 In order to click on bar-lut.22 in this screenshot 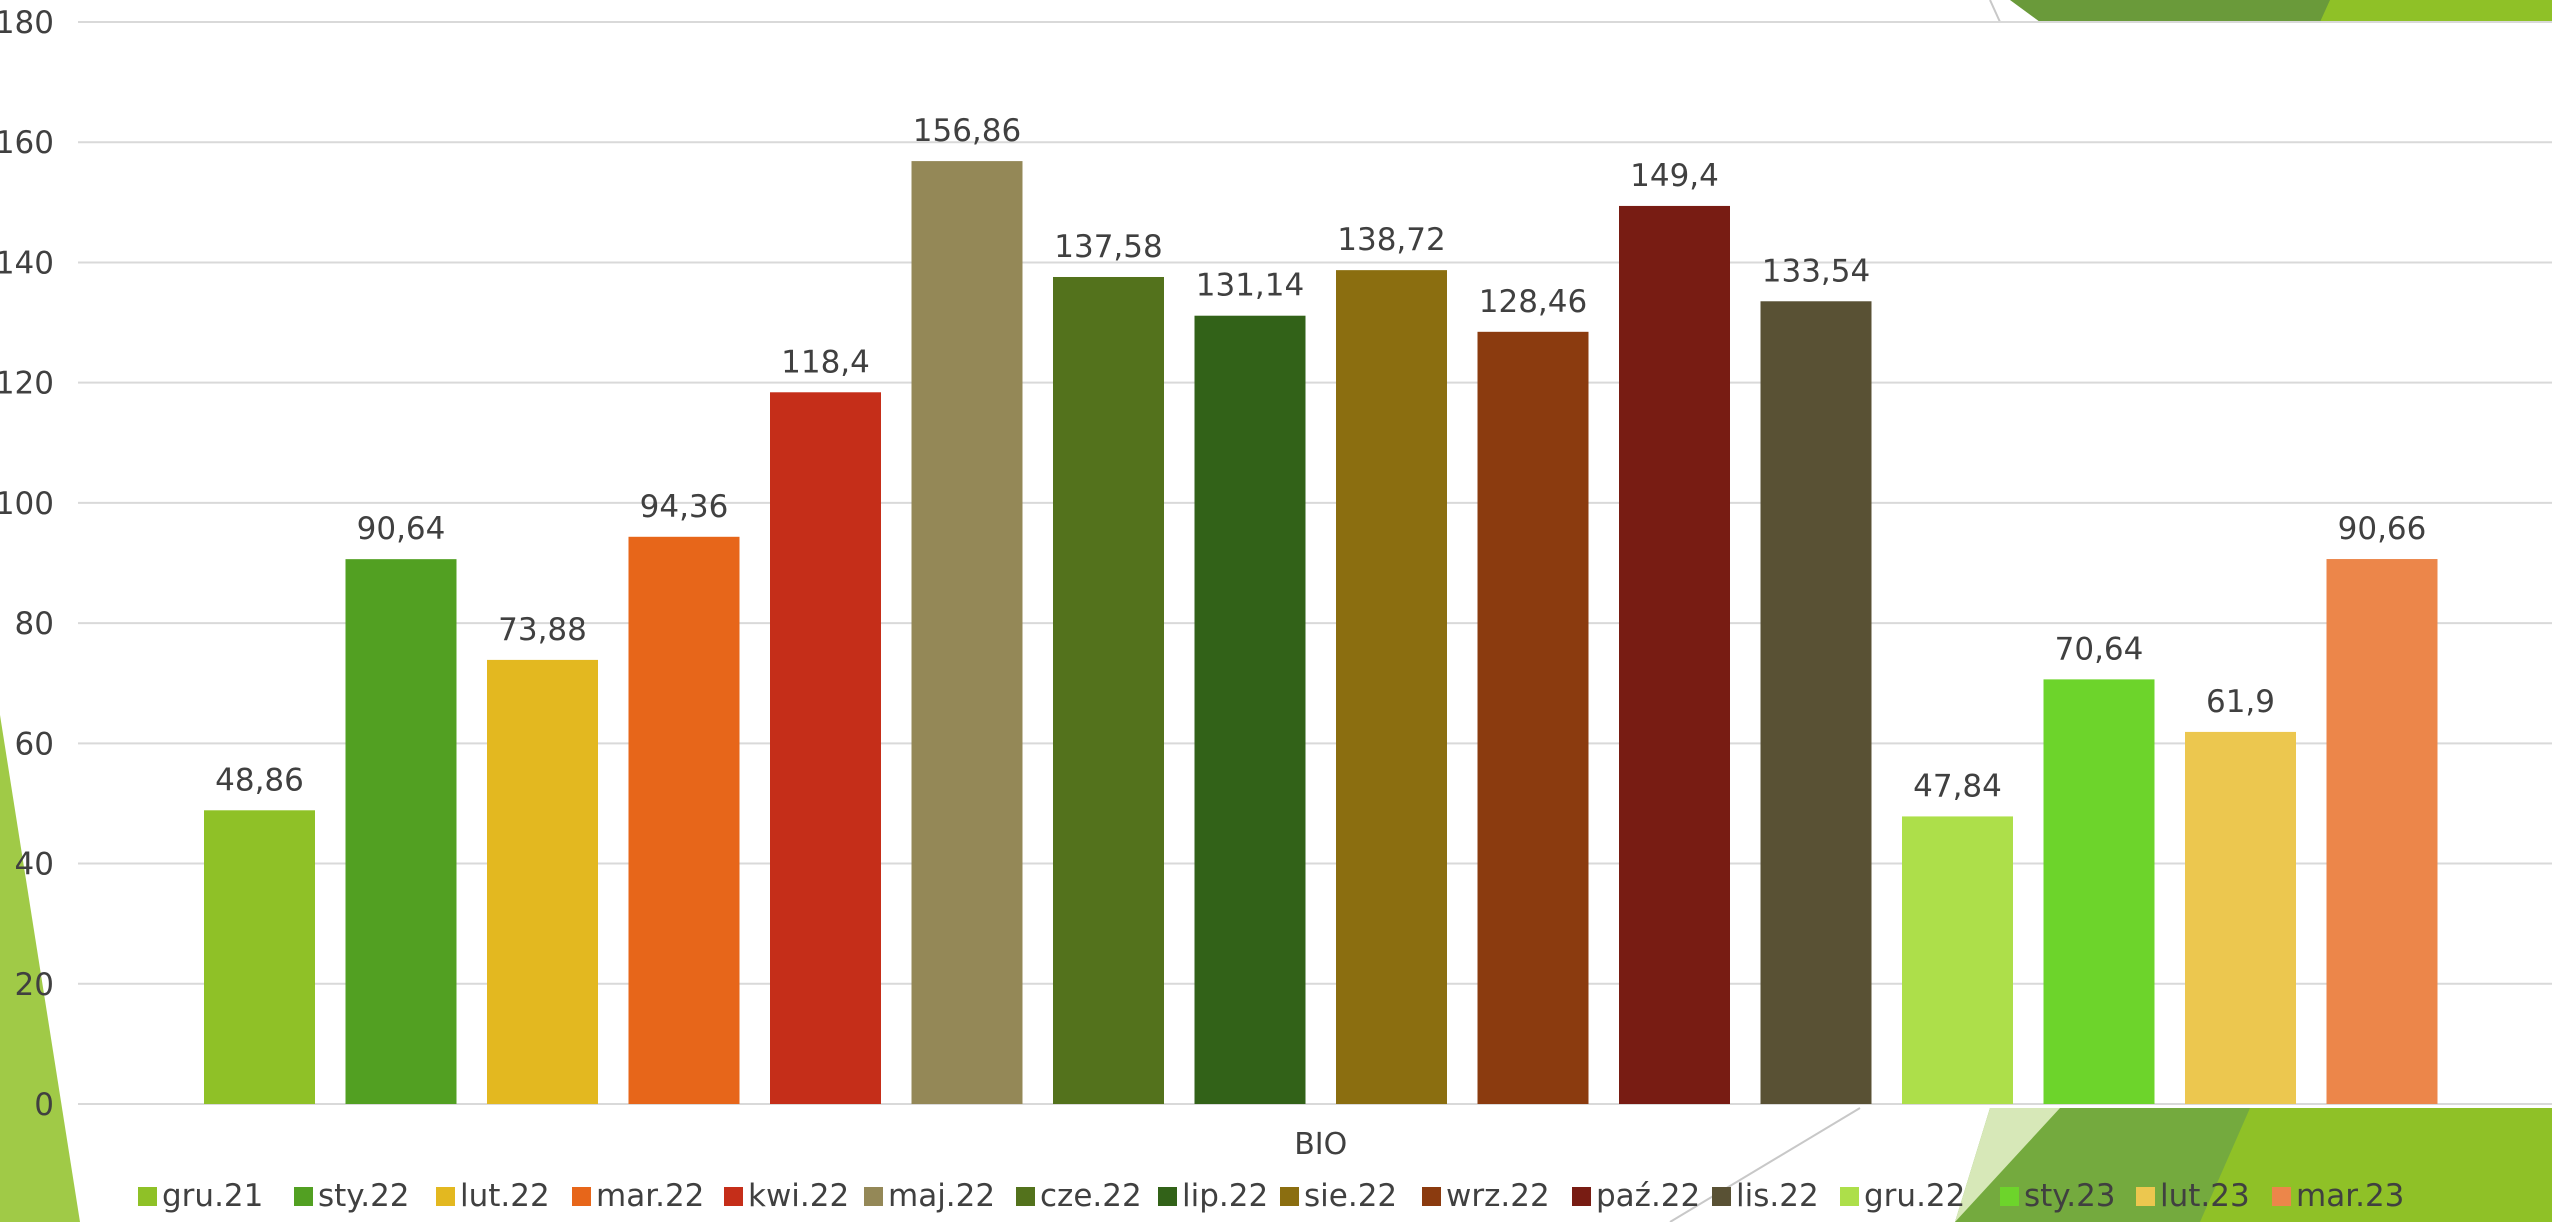, I will do `click(542, 881)`.